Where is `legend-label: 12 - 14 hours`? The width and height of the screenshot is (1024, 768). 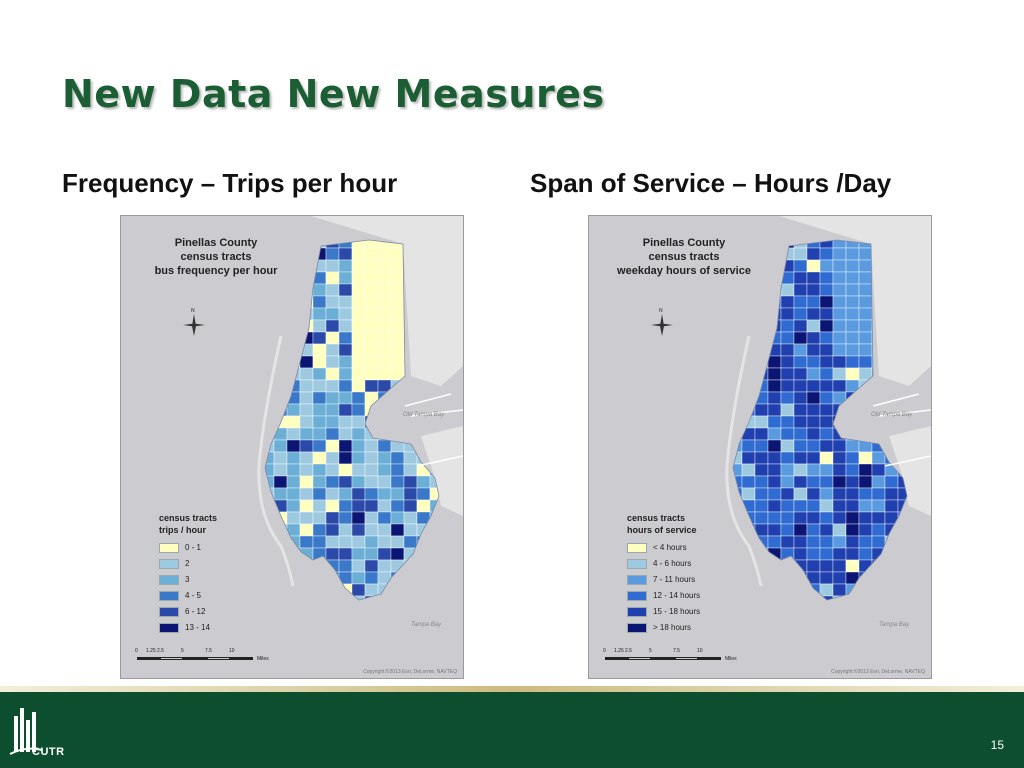
legend-label: 12 - 14 hours is located at coordinates (677, 595).